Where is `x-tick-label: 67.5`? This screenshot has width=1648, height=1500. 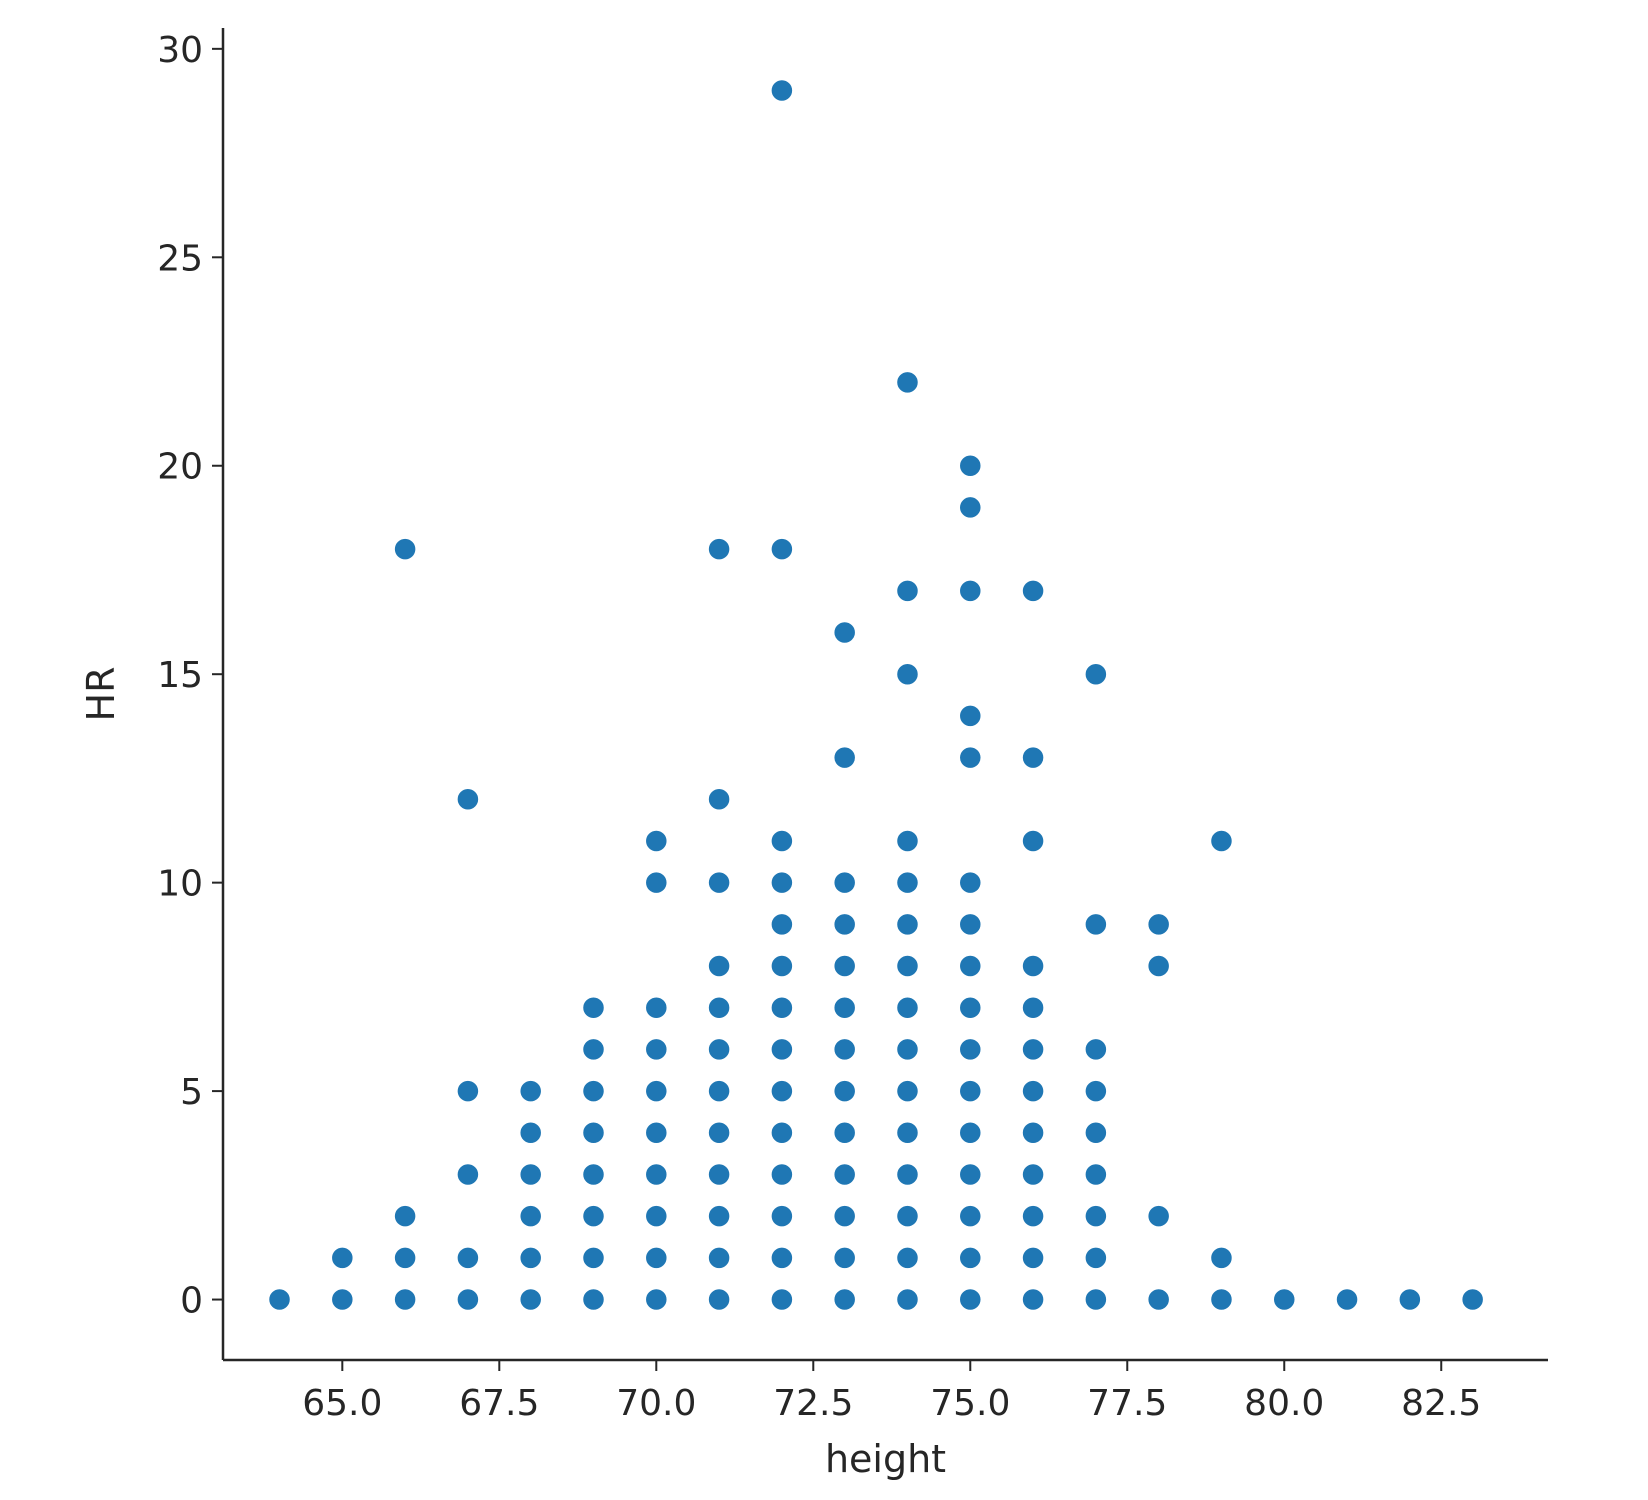
x-tick-label: 67.5 is located at coordinates (499, 1403).